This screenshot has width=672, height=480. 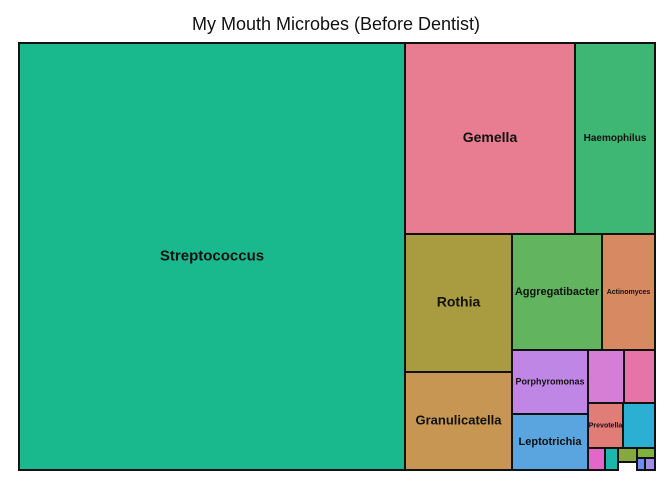 I want to click on tile-label-granulicatella: Granulicatella, so click(x=459, y=419).